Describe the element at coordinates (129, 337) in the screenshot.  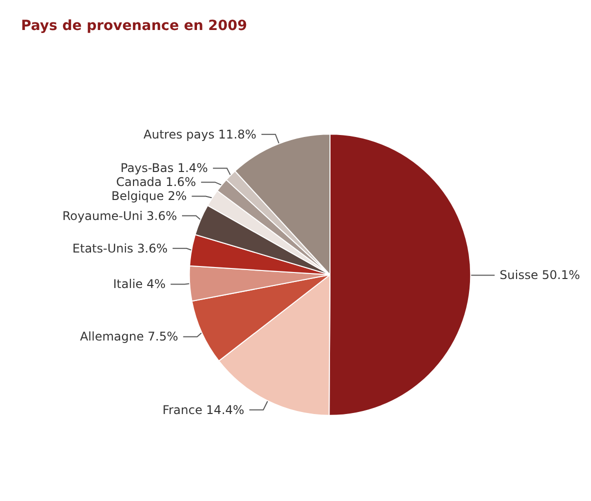
I see `slice-label: Allemagne 7.5%` at that location.